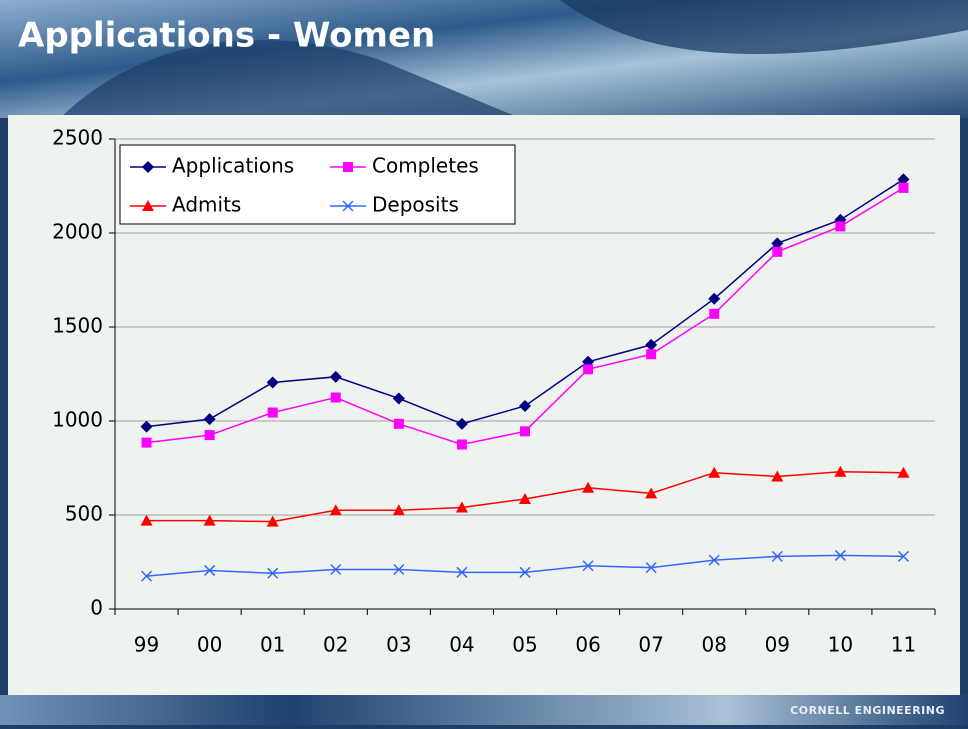  What do you see at coordinates (77, 326) in the screenshot?
I see `y-tick-label: 1500` at bounding box center [77, 326].